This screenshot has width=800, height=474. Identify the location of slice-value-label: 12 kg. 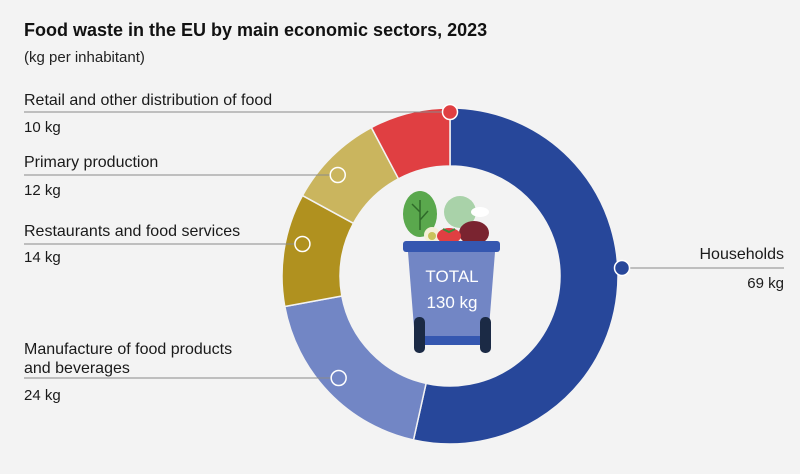
(42, 190).